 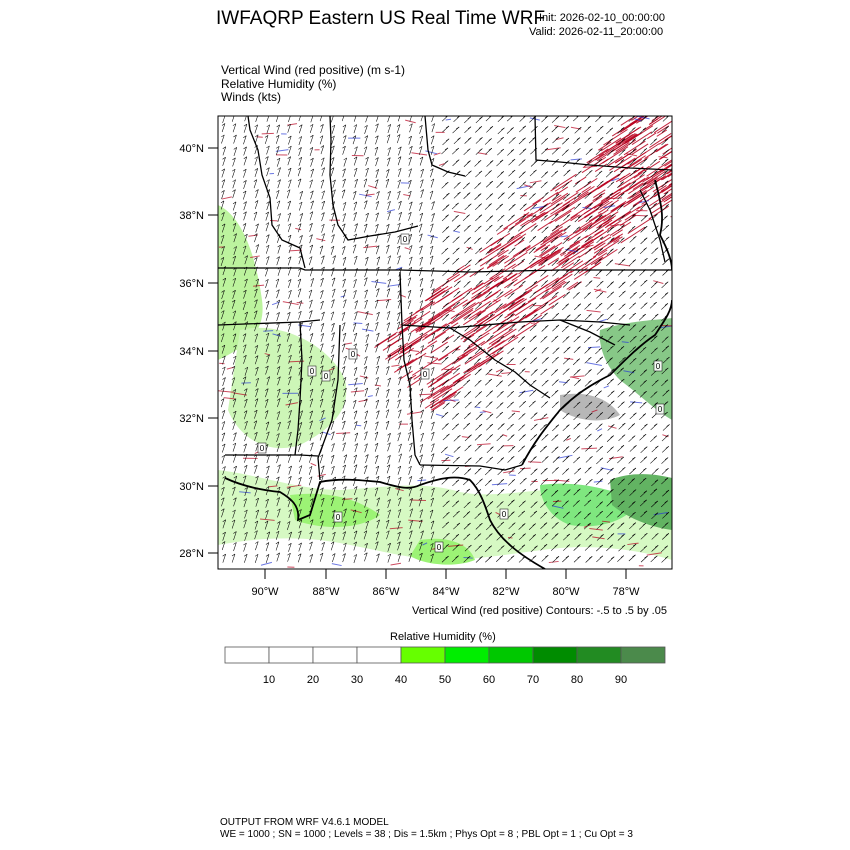 What do you see at coordinates (533, 680) in the screenshot?
I see `colorbar-tick-label: 70` at bounding box center [533, 680].